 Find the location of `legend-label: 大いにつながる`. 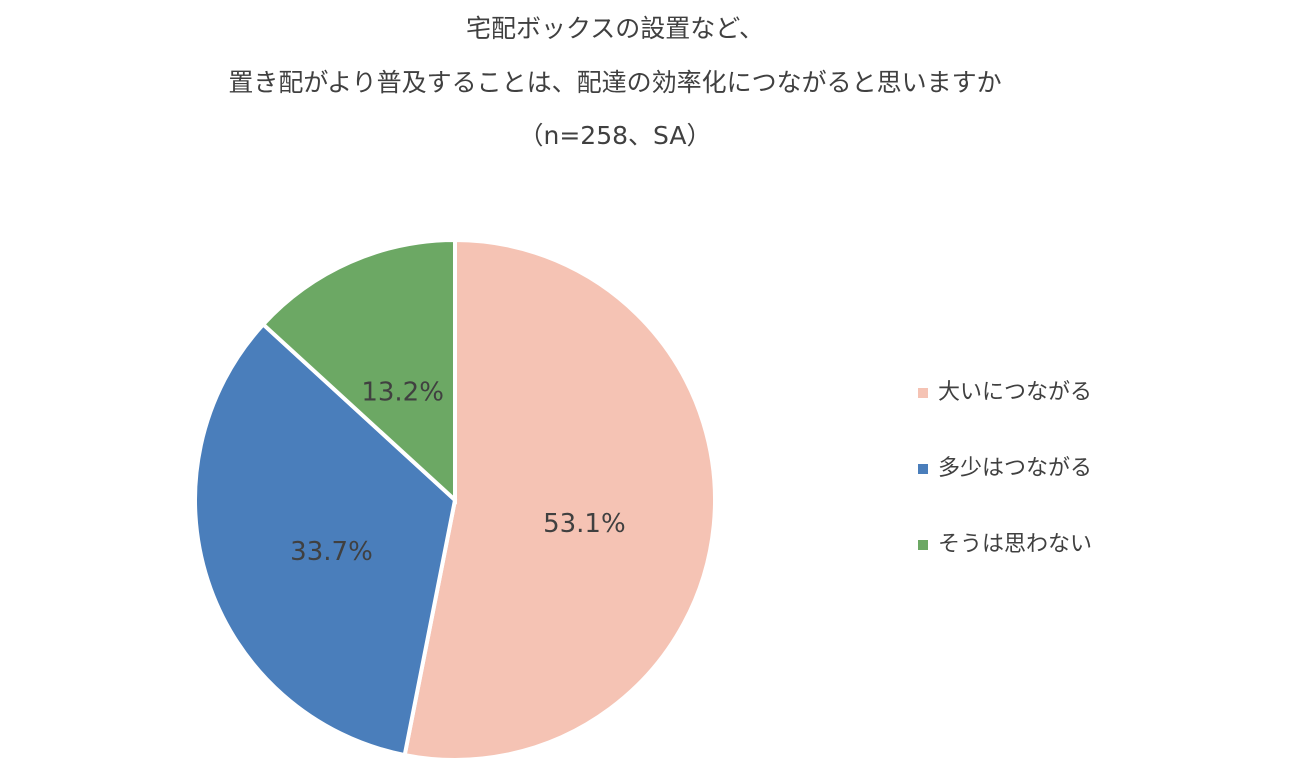

legend-label: 大いにつながる is located at coordinates (1015, 392).